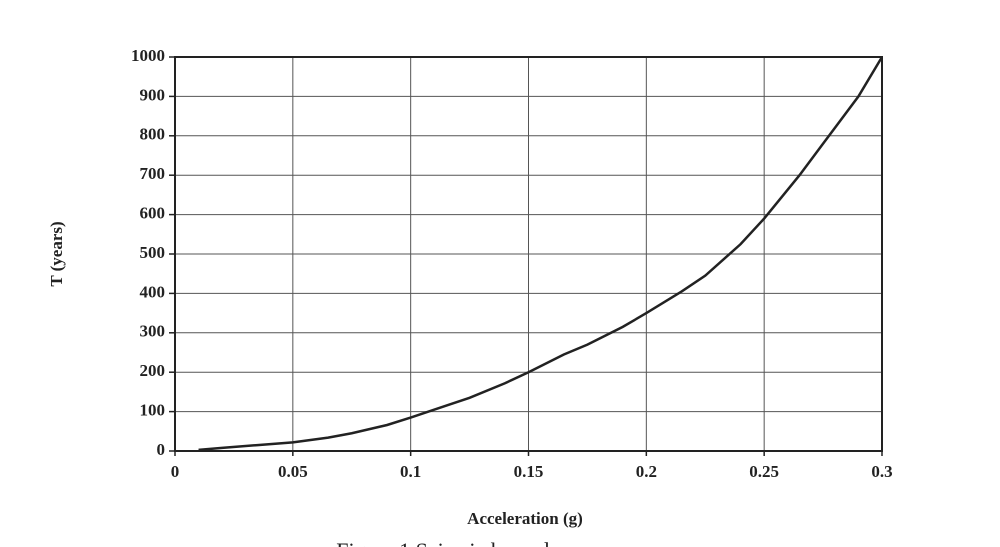 The width and height of the screenshot is (1000, 547). Describe the element at coordinates (153, 213) in the screenshot. I see `y-tick-label: 600` at that location.